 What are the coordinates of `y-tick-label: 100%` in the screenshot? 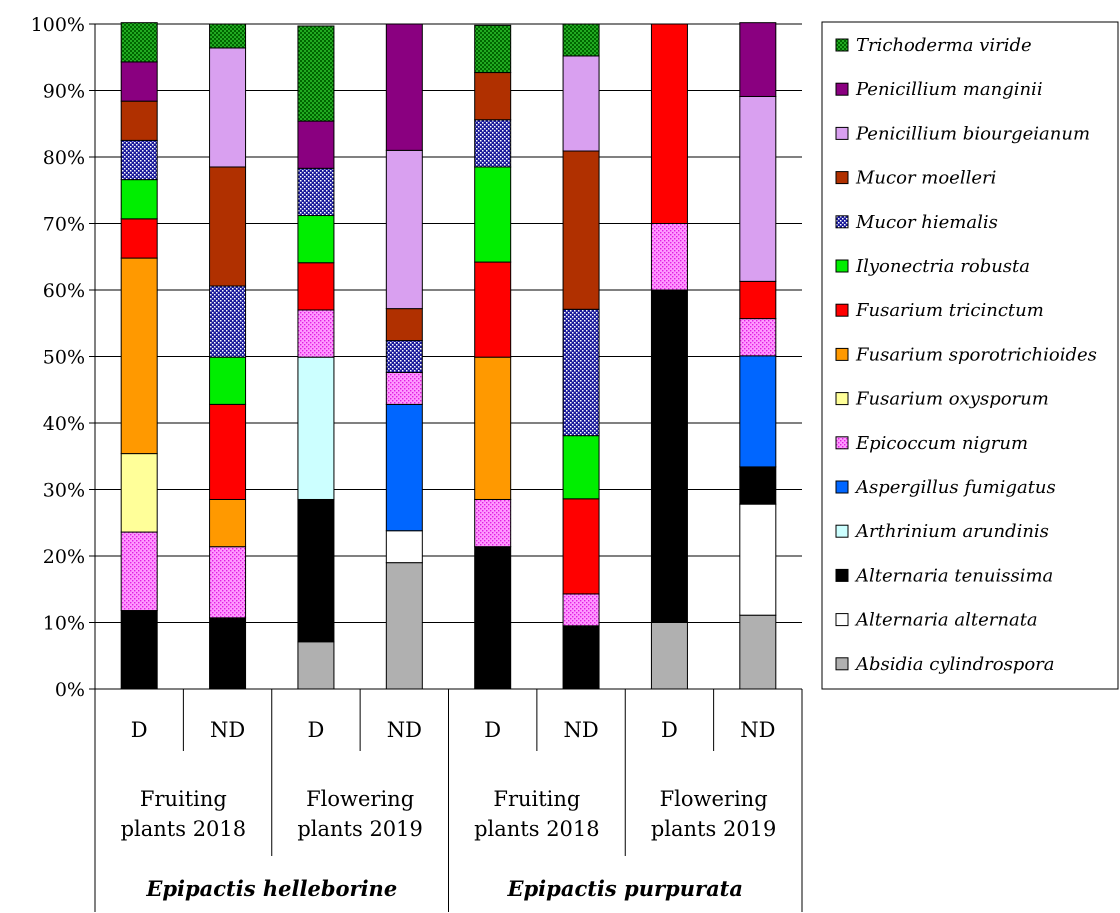 It's located at (58, 25).